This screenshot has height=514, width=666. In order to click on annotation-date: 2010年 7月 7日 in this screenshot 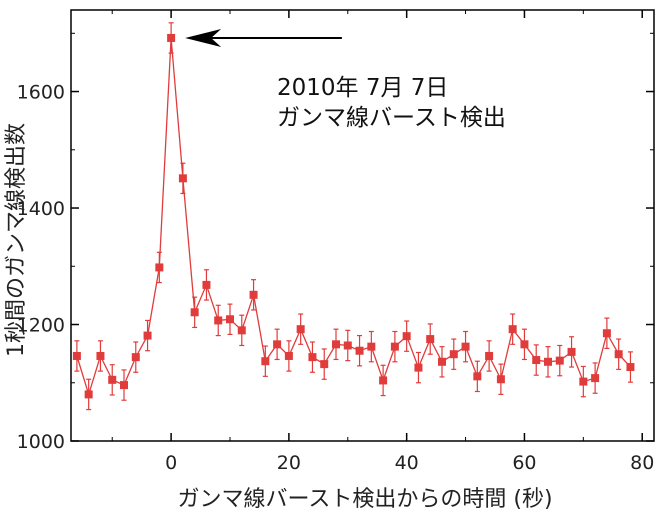, I will do `click(362, 88)`.